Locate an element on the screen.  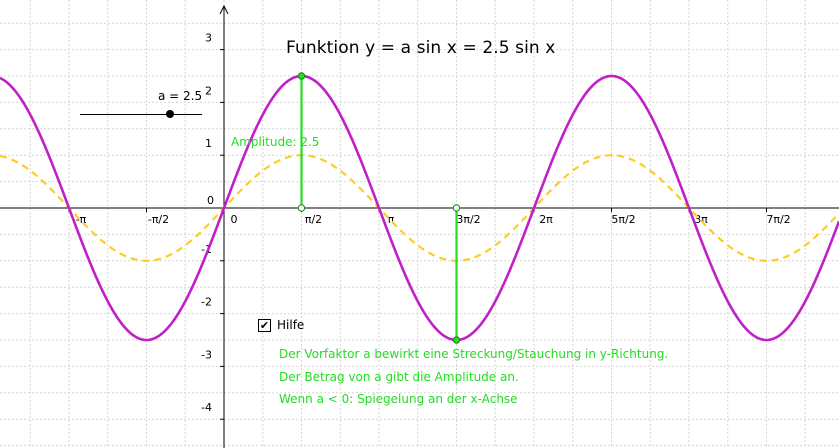
help-text-line-2: Der Betrag von a gibt die Amplitude an. is located at coordinates (399, 377).